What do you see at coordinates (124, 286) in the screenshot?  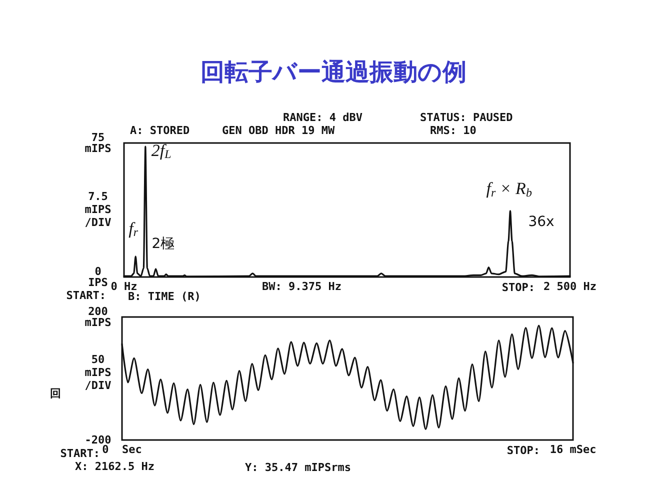 I see `x-tick-label: 0 Hz` at bounding box center [124, 286].